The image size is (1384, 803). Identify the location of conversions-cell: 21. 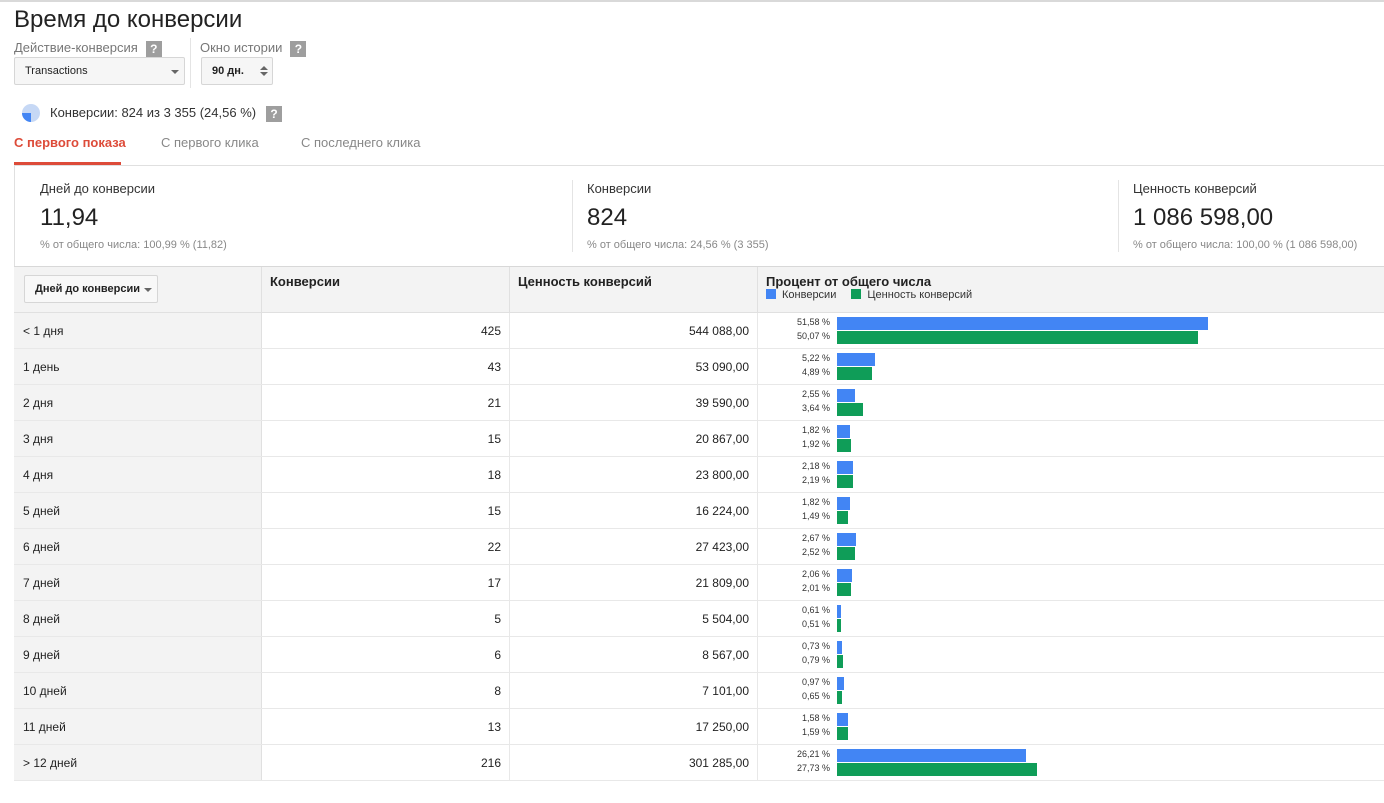
(386, 402).